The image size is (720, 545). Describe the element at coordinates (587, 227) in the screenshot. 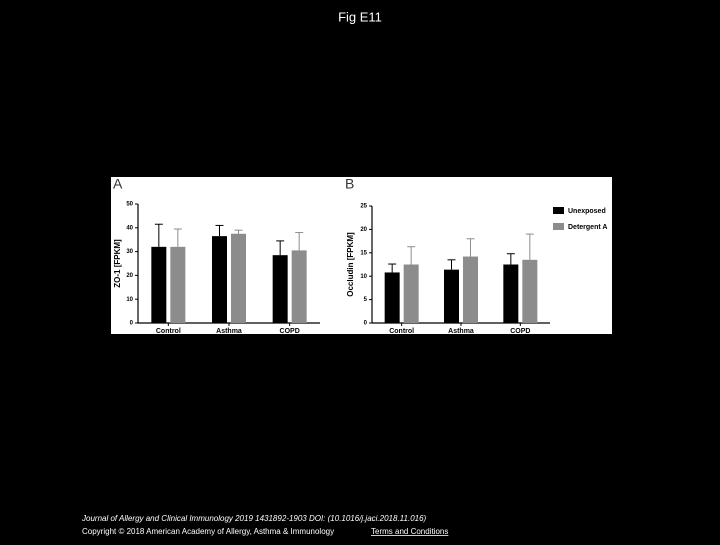

I see `legend-label: Detergent A` at that location.